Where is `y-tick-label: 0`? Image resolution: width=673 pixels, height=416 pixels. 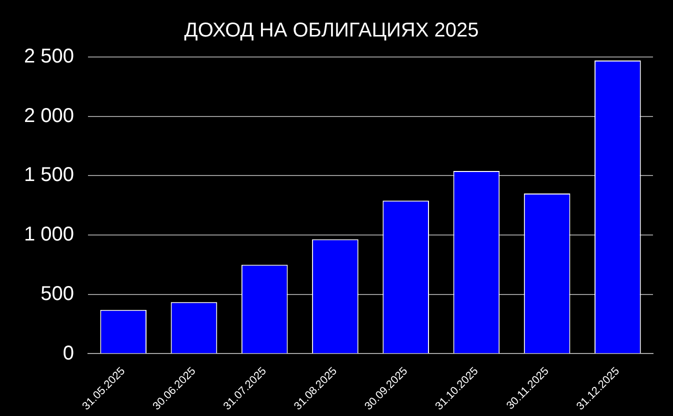 y-tick-label: 0 is located at coordinates (68, 353).